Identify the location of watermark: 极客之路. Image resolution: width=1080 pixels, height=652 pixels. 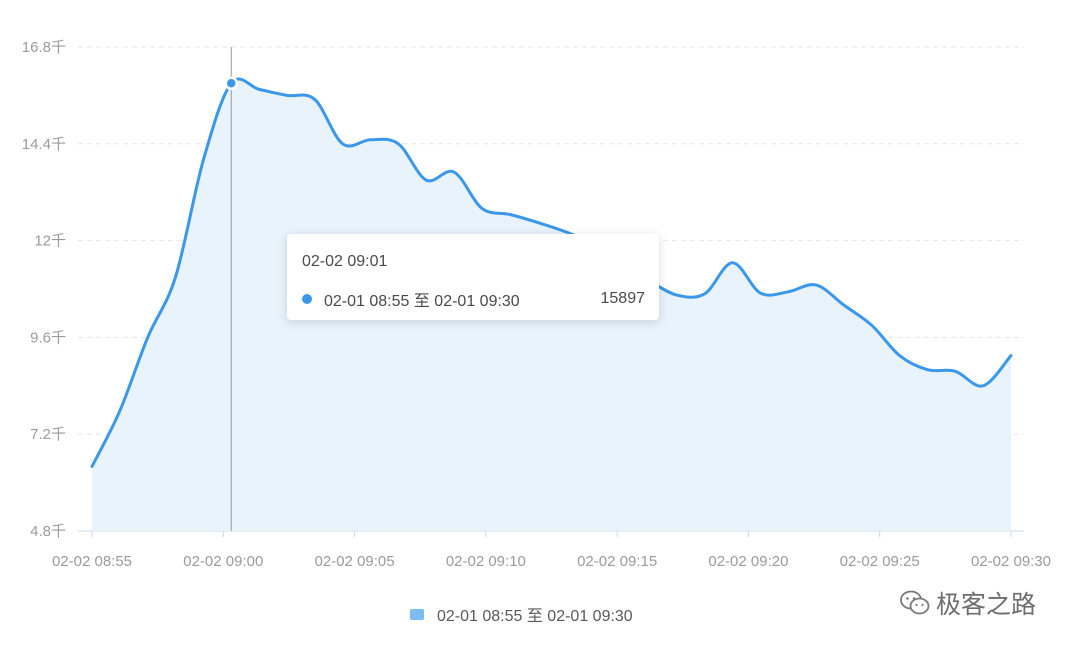
(968, 603).